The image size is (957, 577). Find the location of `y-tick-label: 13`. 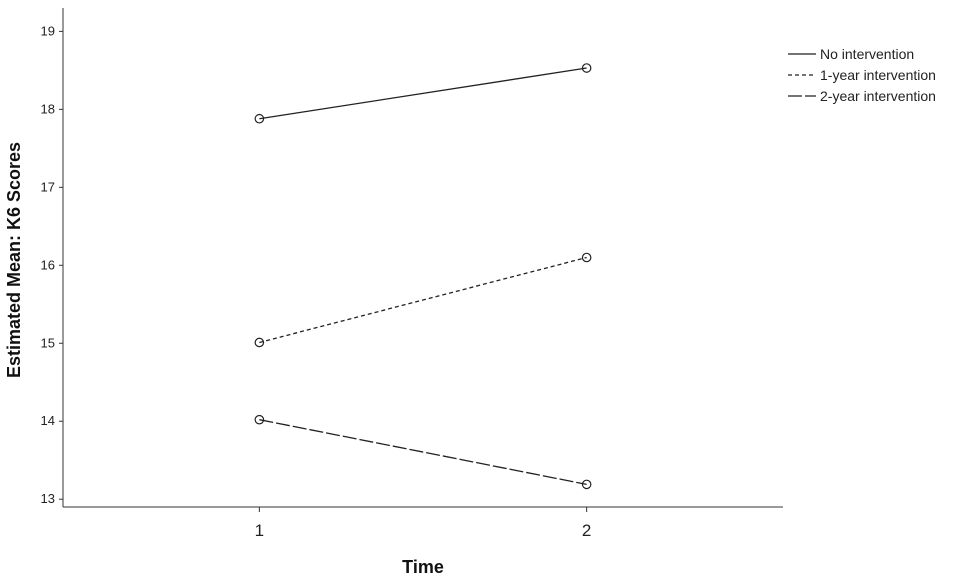

y-tick-label: 13 is located at coordinates (48, 498).